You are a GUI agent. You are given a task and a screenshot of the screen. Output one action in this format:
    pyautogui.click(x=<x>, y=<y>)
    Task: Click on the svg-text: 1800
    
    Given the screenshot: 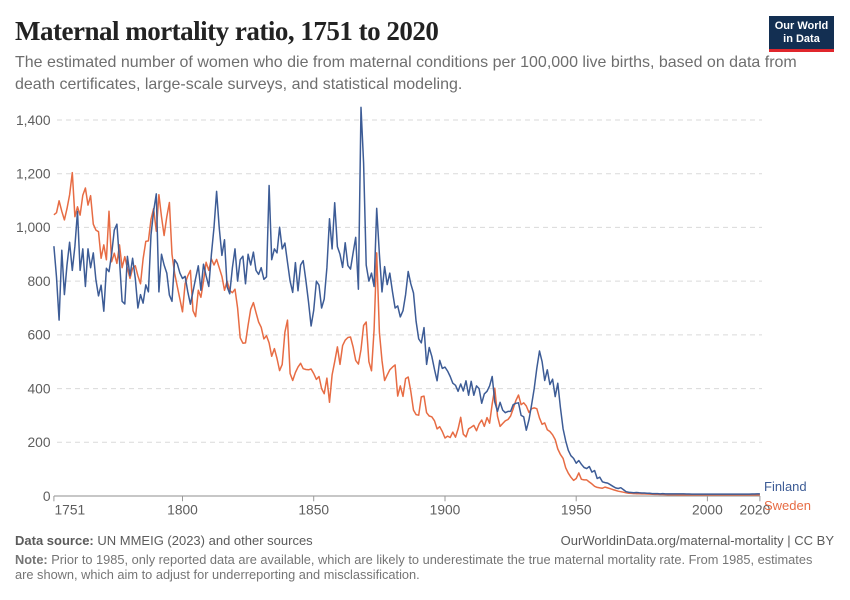 What is the action you would take?
    pyautogui.click(x=182, y=510)
    